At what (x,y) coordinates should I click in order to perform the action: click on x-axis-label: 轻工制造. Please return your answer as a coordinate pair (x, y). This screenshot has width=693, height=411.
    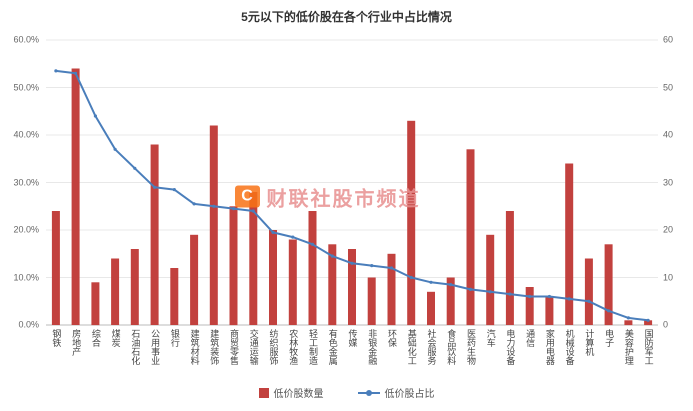
    Looking at the image, I should click on (313, 347).